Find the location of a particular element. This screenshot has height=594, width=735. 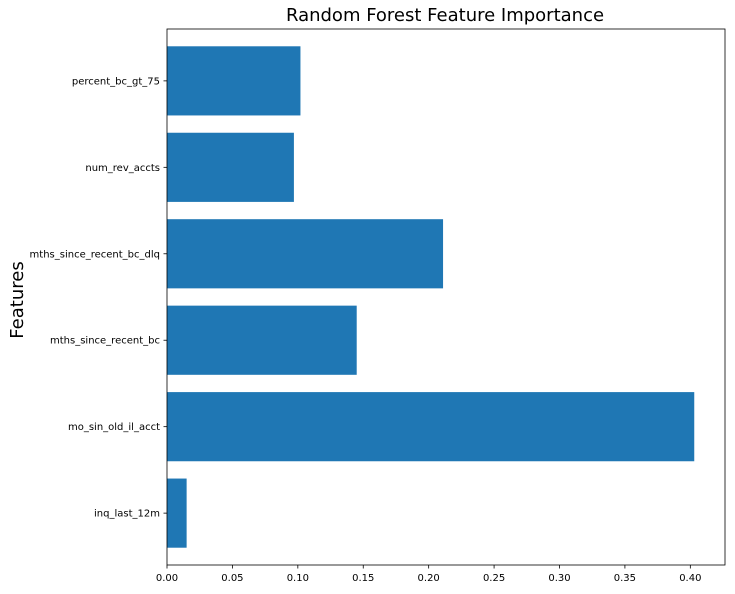

bar-inq-last-12m is located at coordinates (177, 513).